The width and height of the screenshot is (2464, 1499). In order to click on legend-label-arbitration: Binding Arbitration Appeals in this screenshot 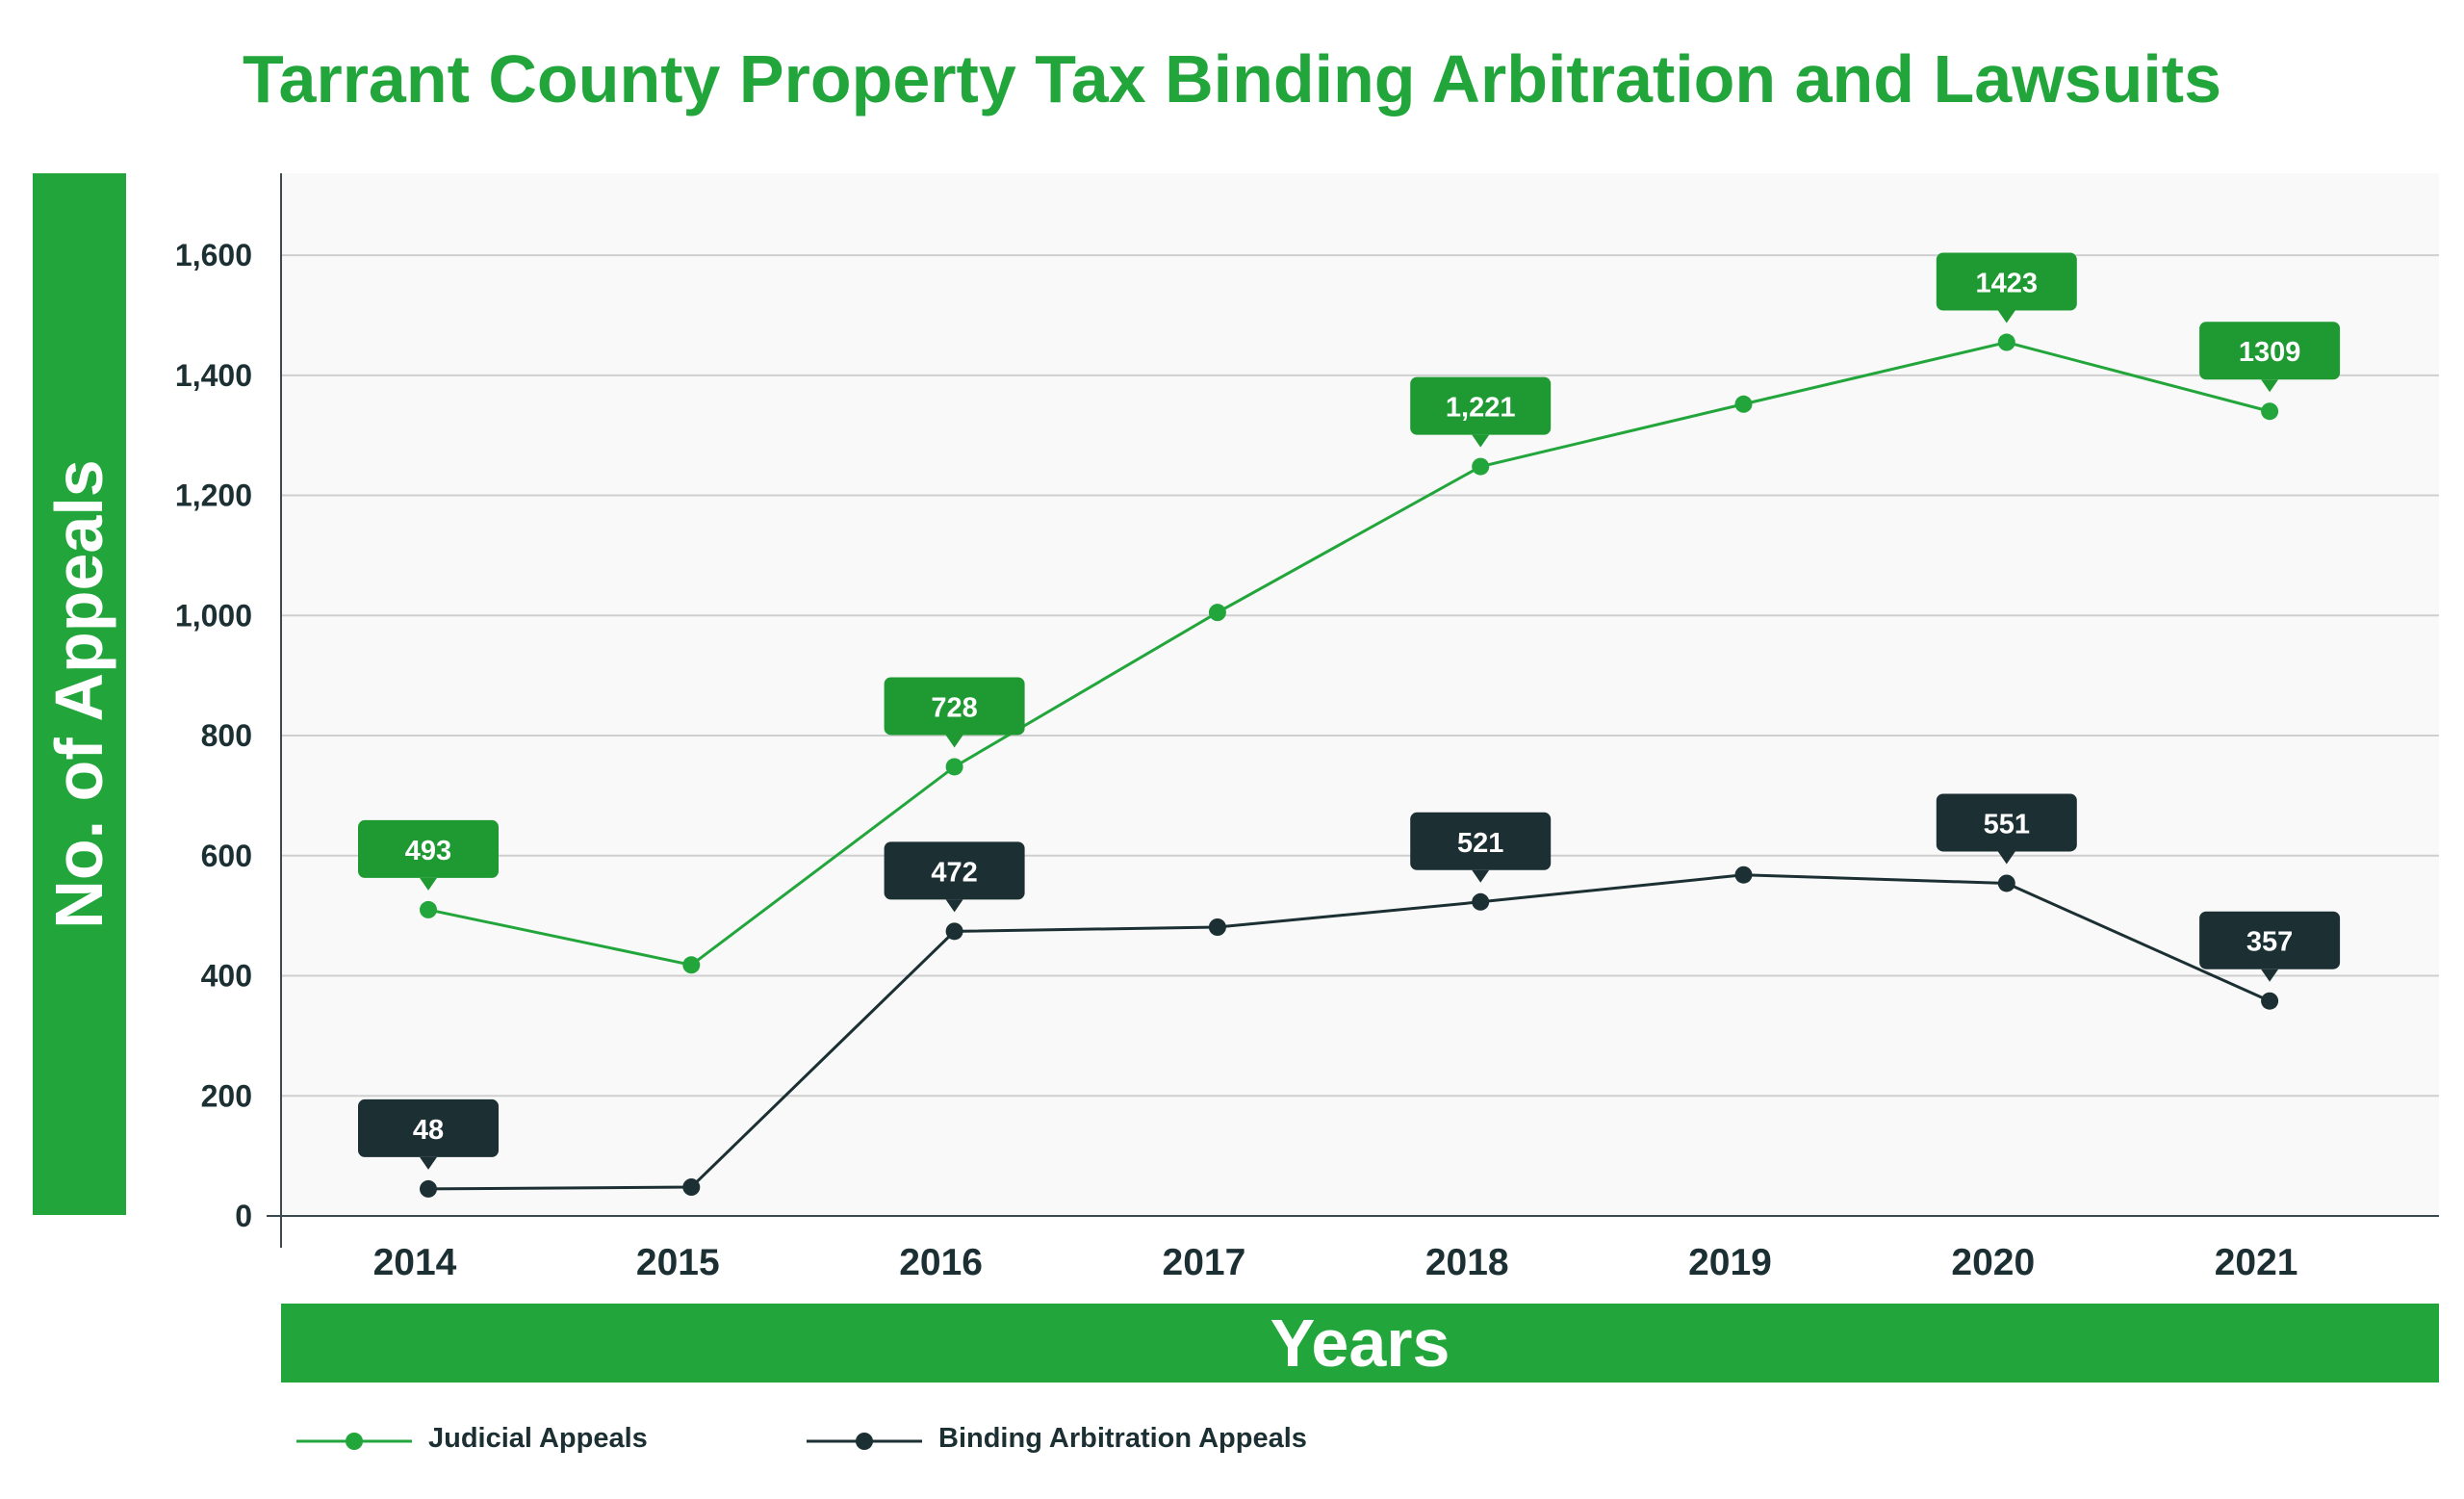, I will do `click(1122, 1438)`.